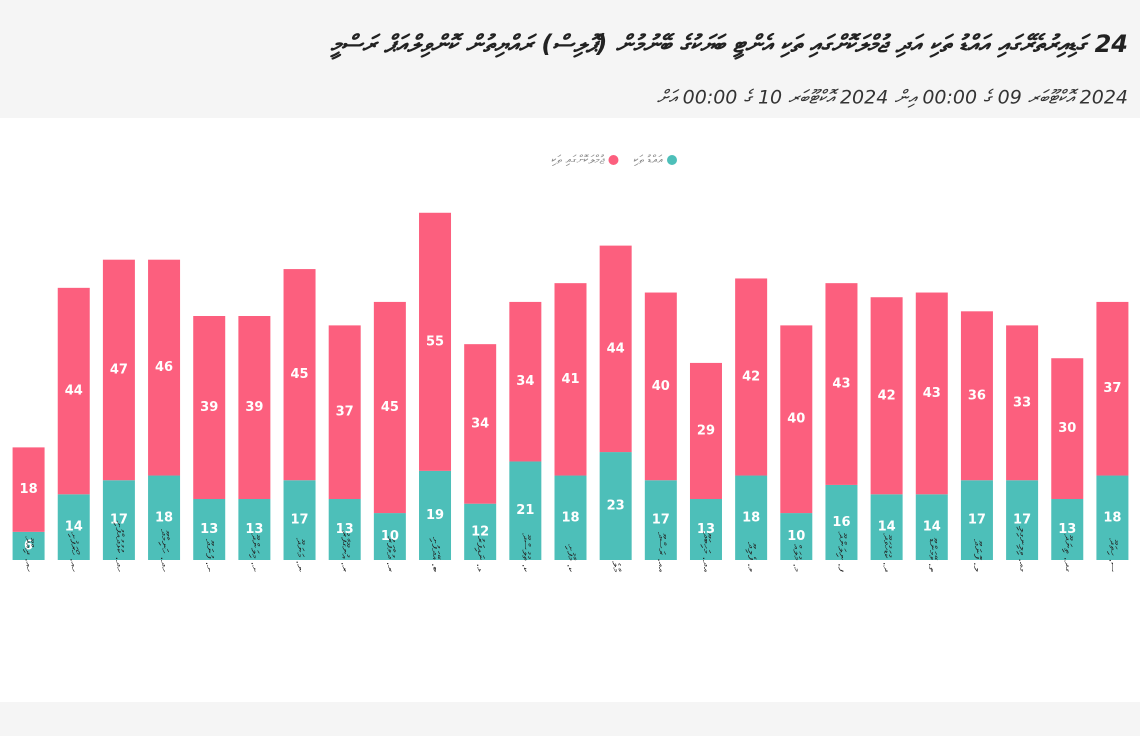  I want to click on value-label: 36, so click(977, 395).